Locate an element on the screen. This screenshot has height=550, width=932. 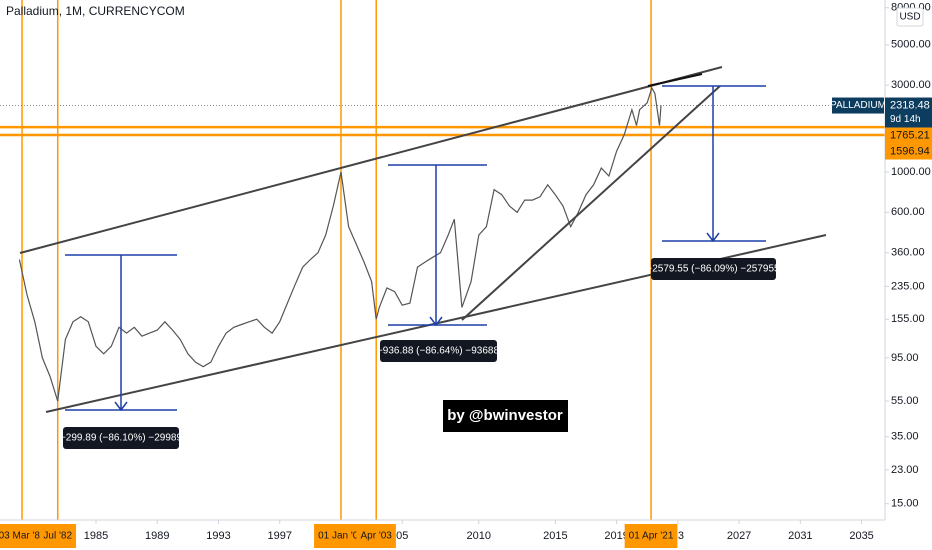
y-tick-label: 23.00 is located at coordinates (905, 470).